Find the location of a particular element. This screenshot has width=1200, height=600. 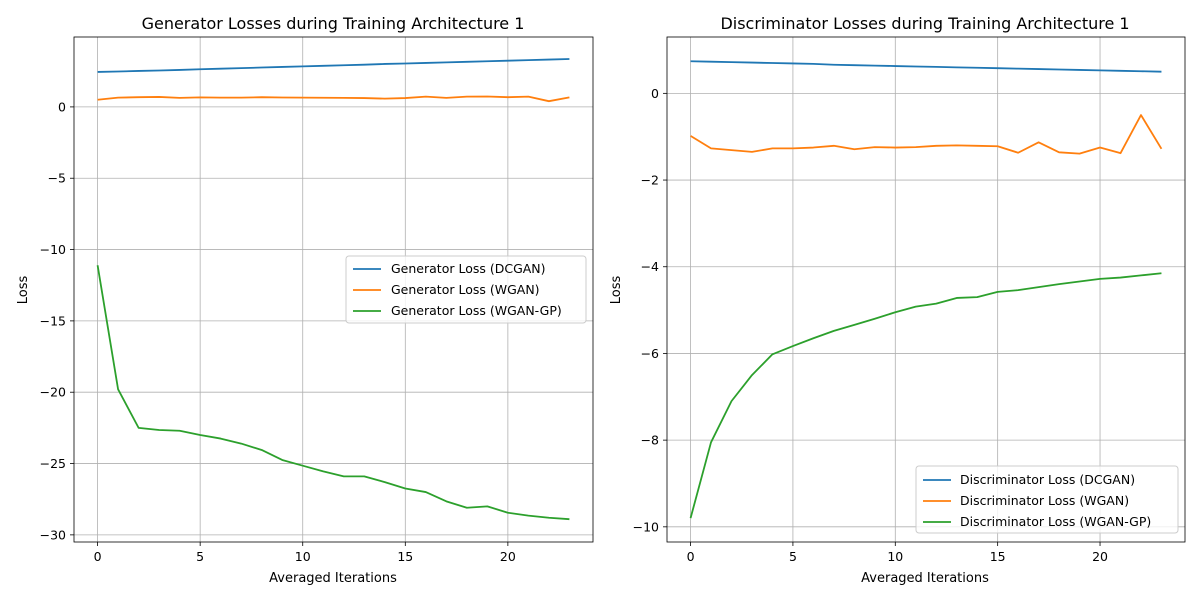

y-tick-label: −6 is located at coordinates (650, 353).